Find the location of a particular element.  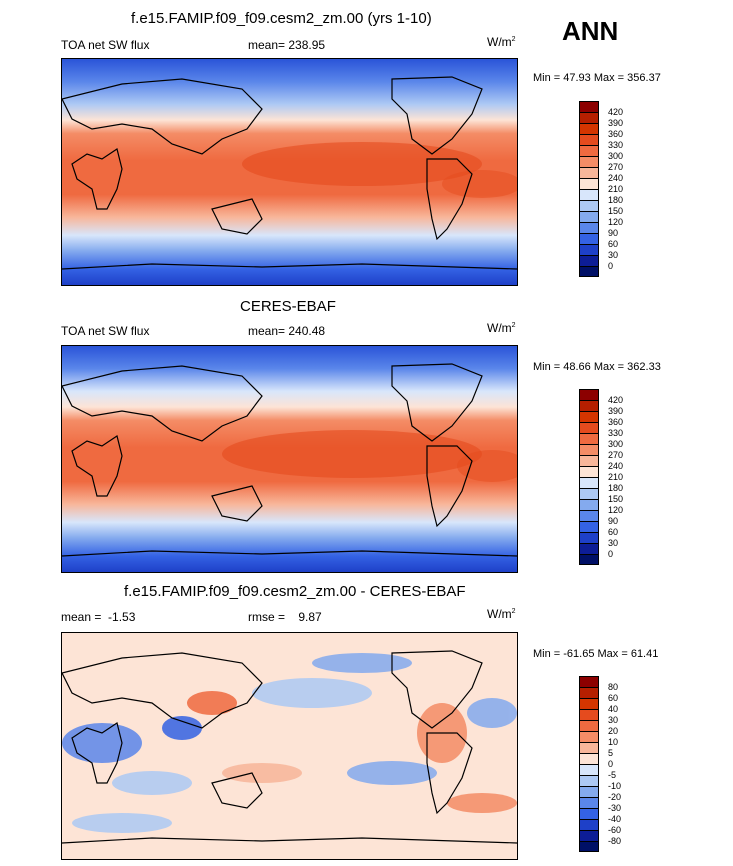

colorbar-tick-label: -40 is located at coordinates (615, 819).